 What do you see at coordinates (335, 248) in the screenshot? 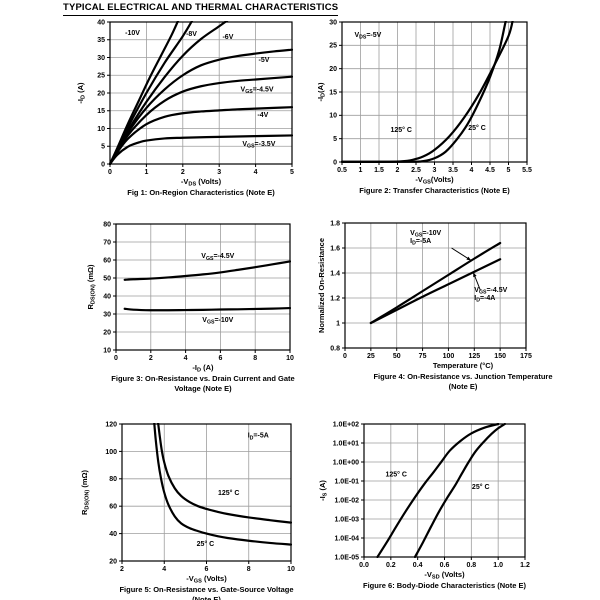
I see `svg-text: 1.6` at bounding box center [335, 248].